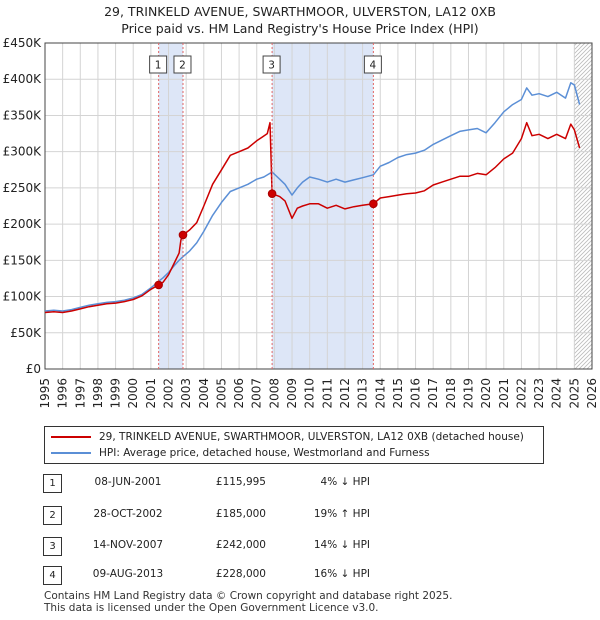 The width and height of the screenshot is (600, 620). What do you see at coordinates (23, 188) in the screenshot?
I see `y-tick-label: £250K` at bounding box center [23, 188].